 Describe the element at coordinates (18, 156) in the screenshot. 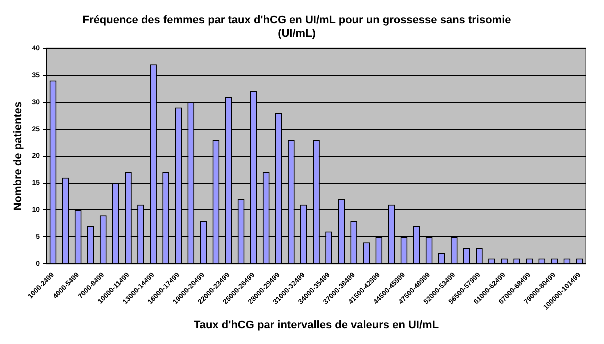

I see `y-axis-title: Nombre de patientes` at that location.